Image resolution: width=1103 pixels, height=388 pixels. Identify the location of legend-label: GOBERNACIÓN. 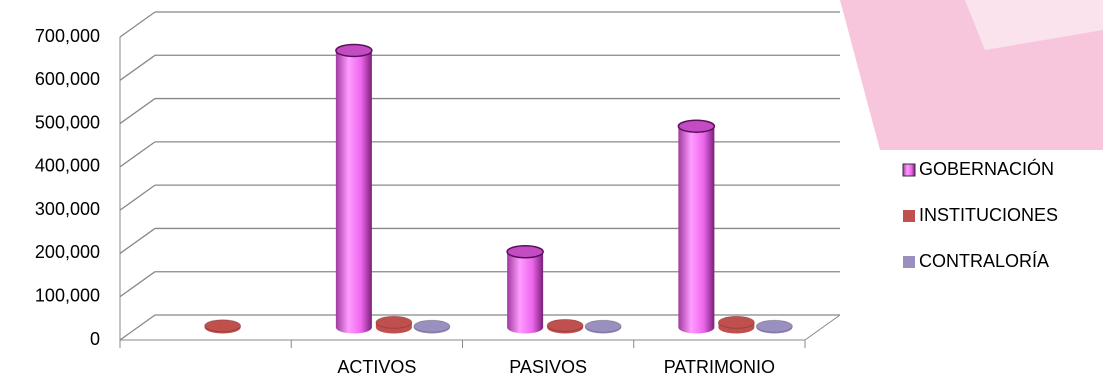
(986, 168).